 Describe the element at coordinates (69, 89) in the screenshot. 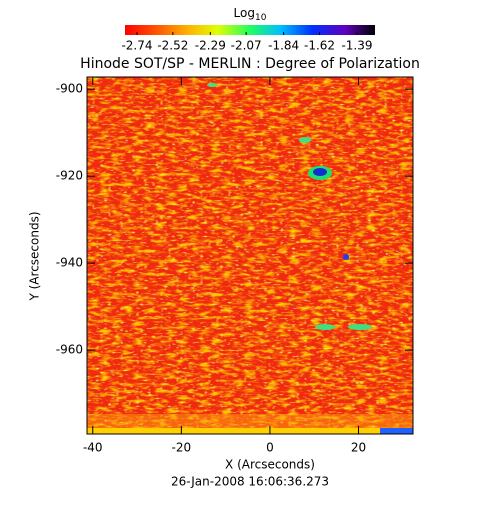

I see `y-tick-label: -900` at that location.